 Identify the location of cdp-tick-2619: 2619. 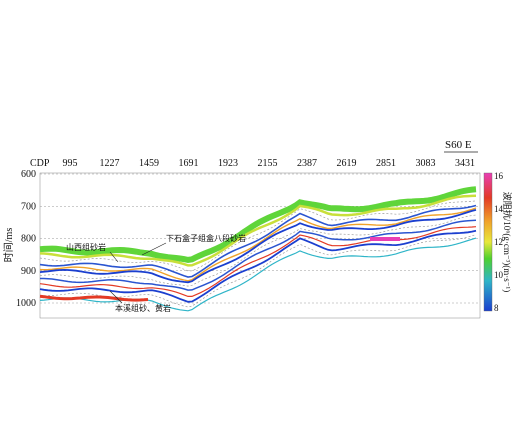
(347, 163).